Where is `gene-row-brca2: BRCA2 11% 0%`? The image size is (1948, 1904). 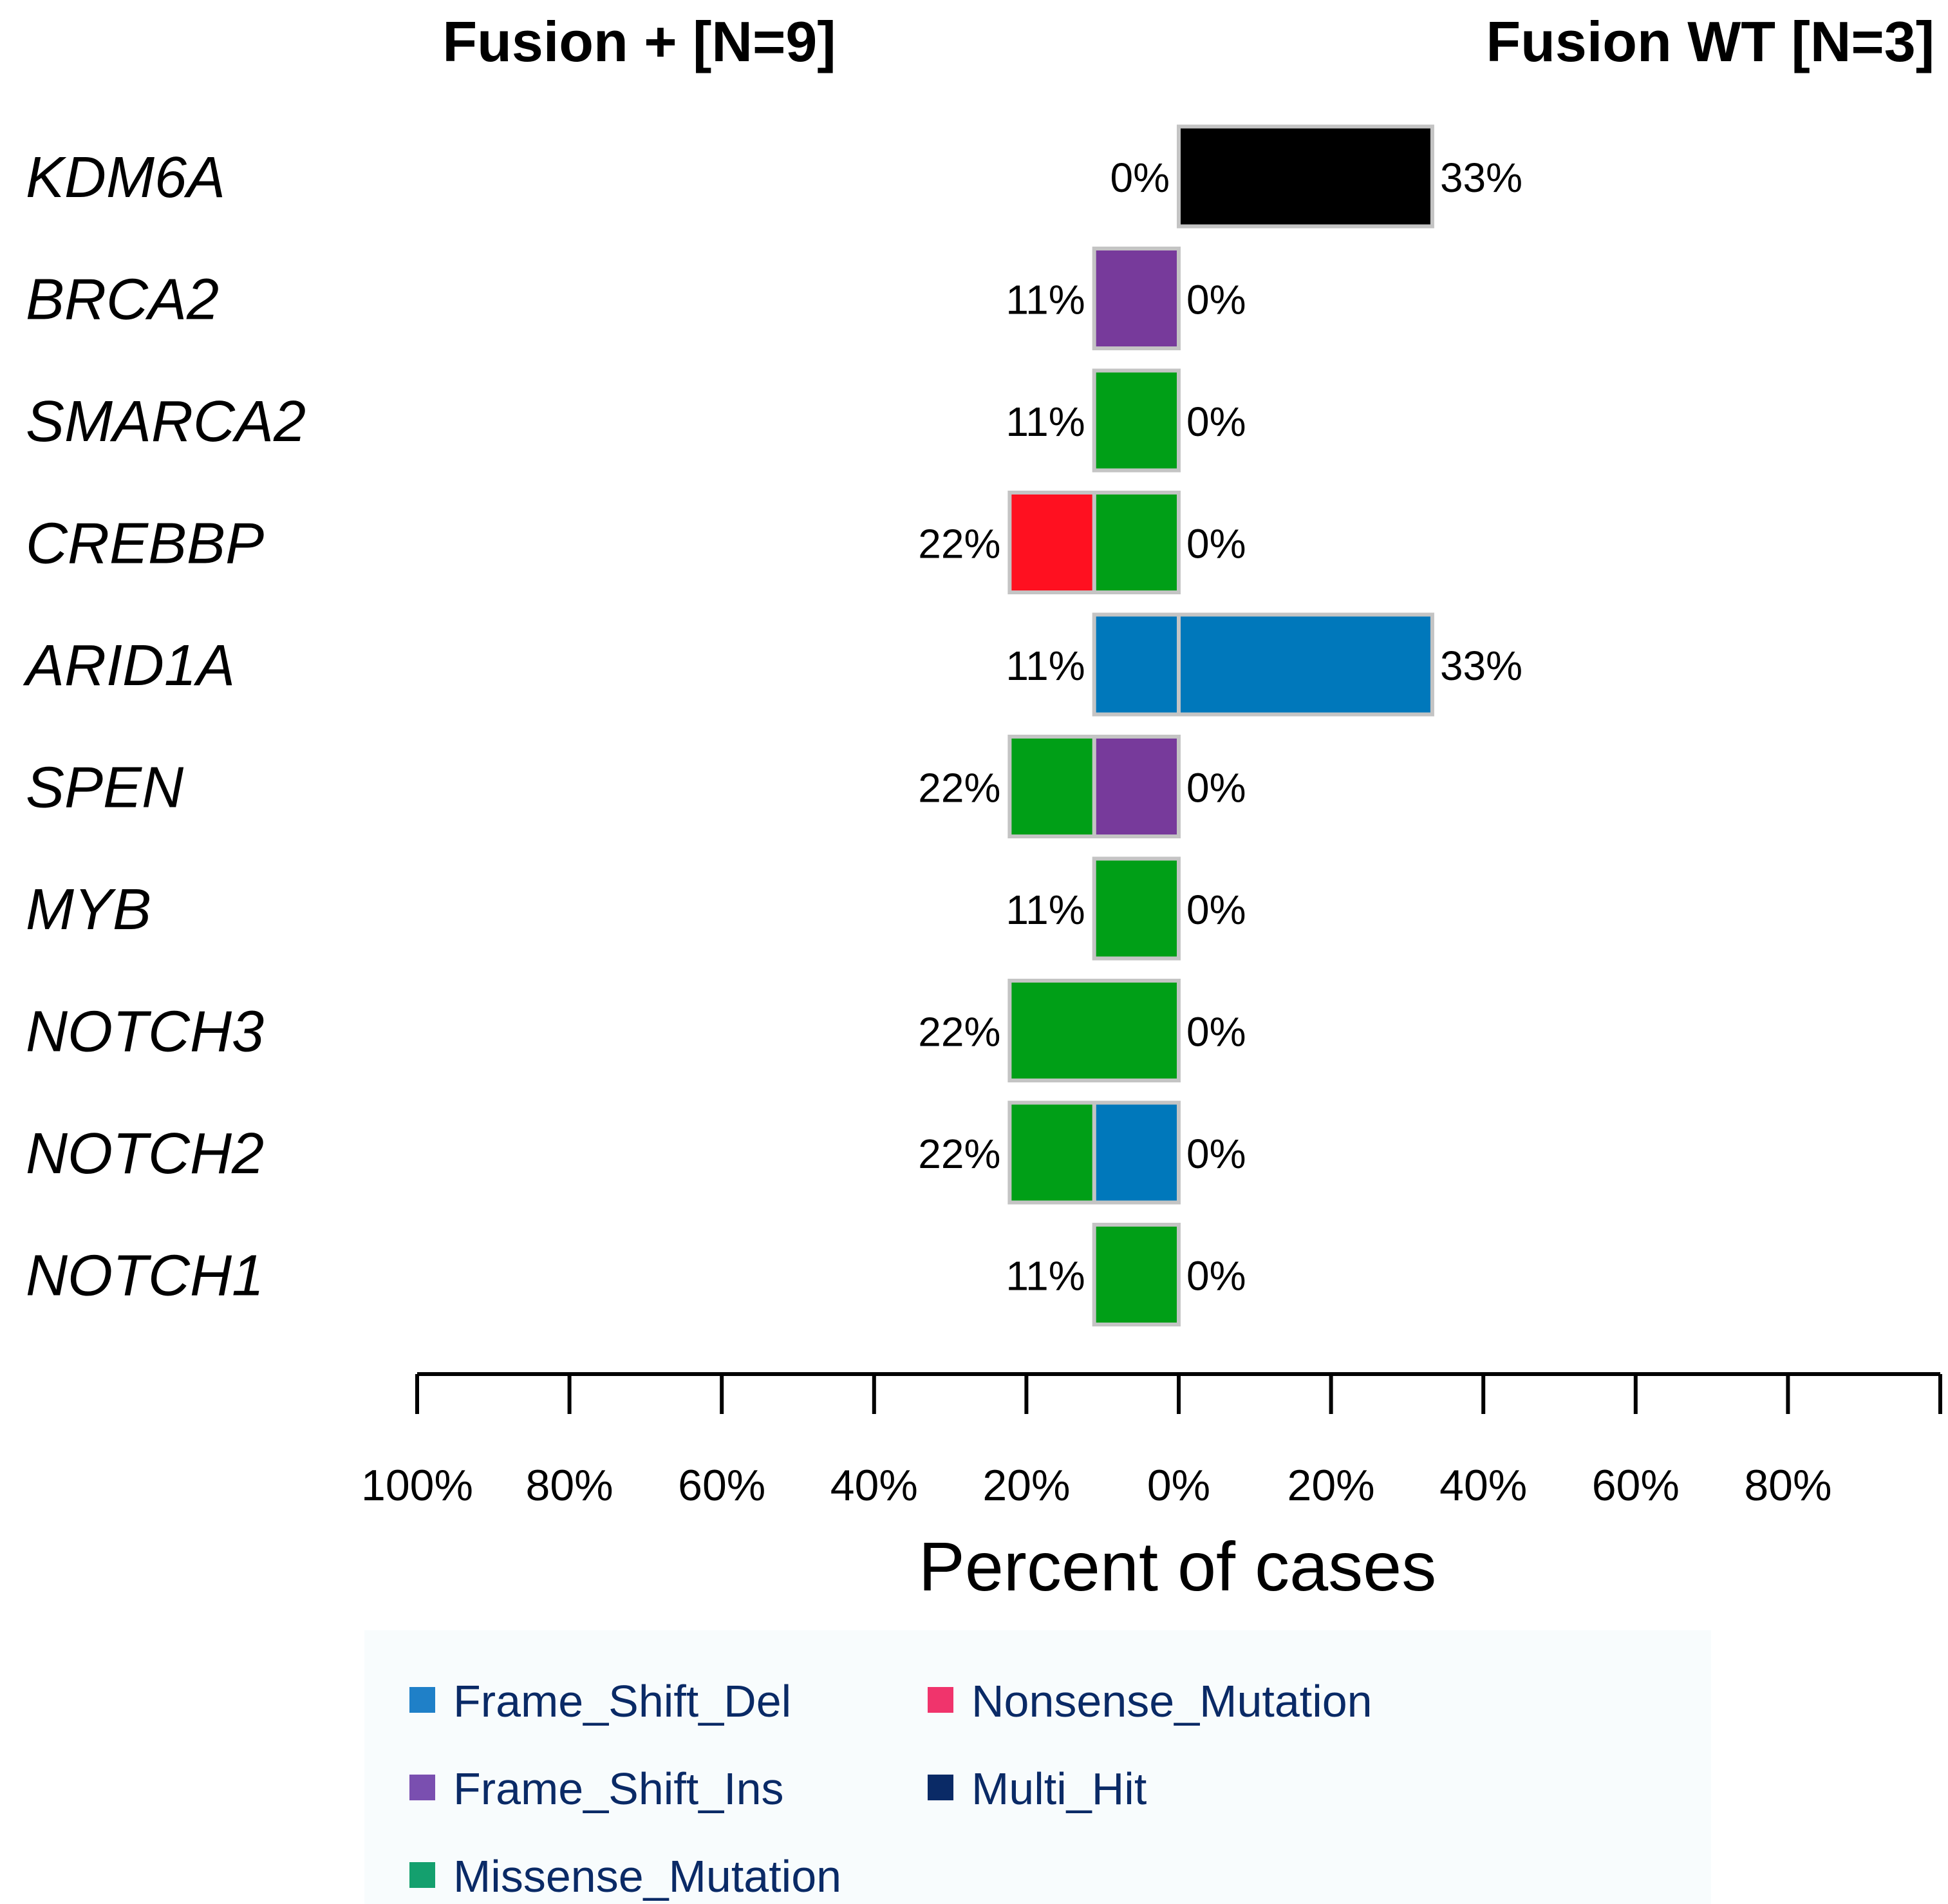
gene-row-brca2: BRCA2 11% 0% is located at coordinates (636, 298).